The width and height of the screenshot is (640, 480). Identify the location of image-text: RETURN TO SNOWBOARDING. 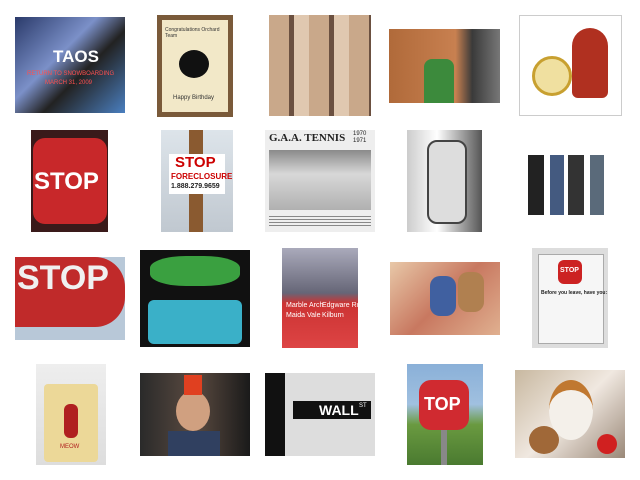
(71, 74).